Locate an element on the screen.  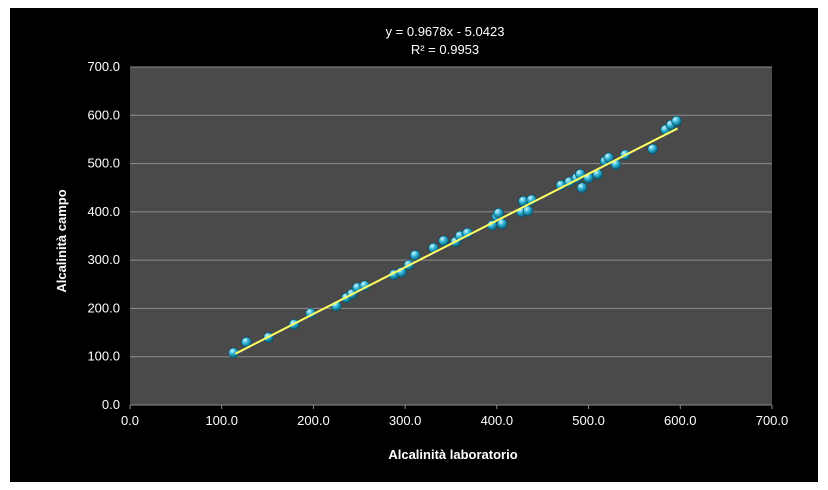
x-tick-label: 600.0 is located at coordinates (680, 420).